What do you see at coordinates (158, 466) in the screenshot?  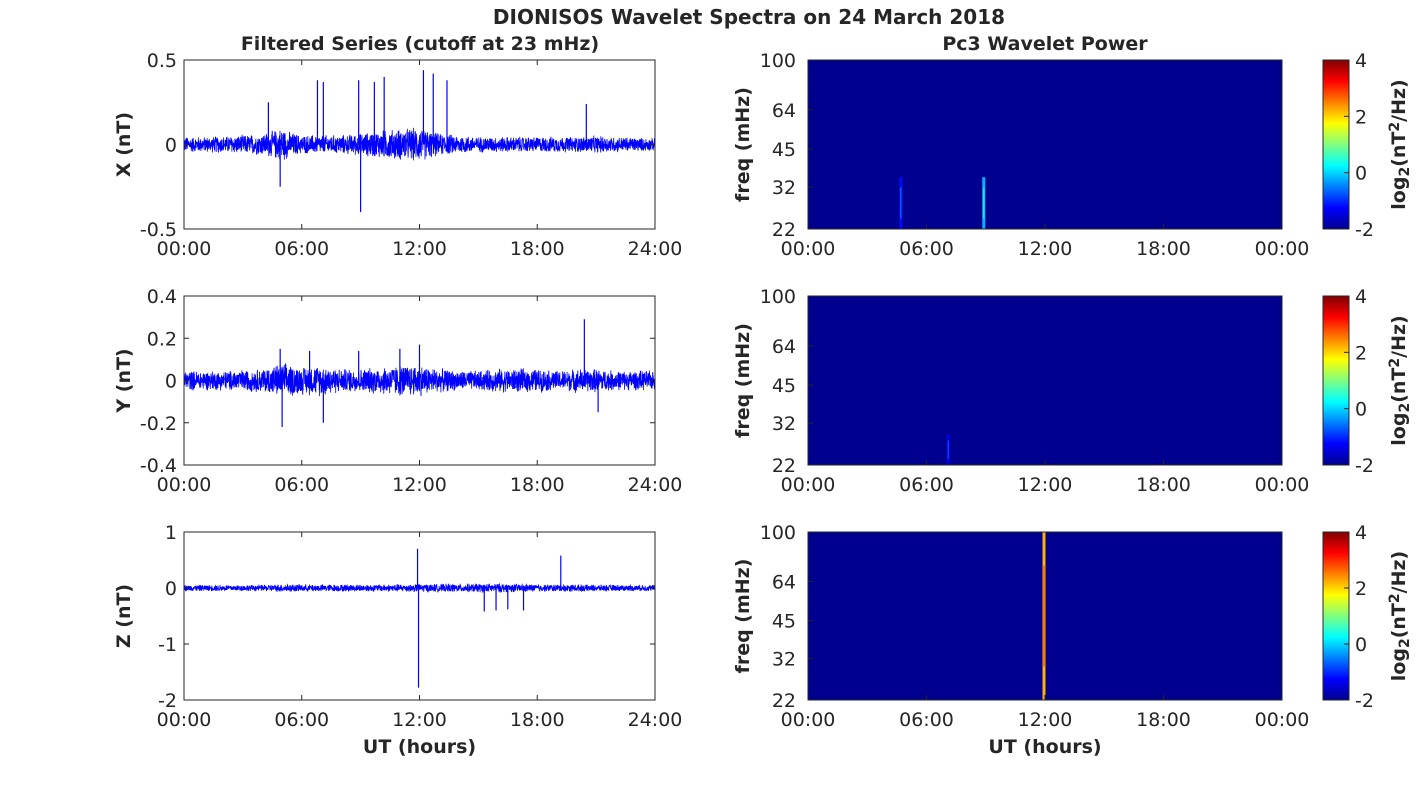 I see `y-tick-label: -0.4` at bounding box center [158, 466].